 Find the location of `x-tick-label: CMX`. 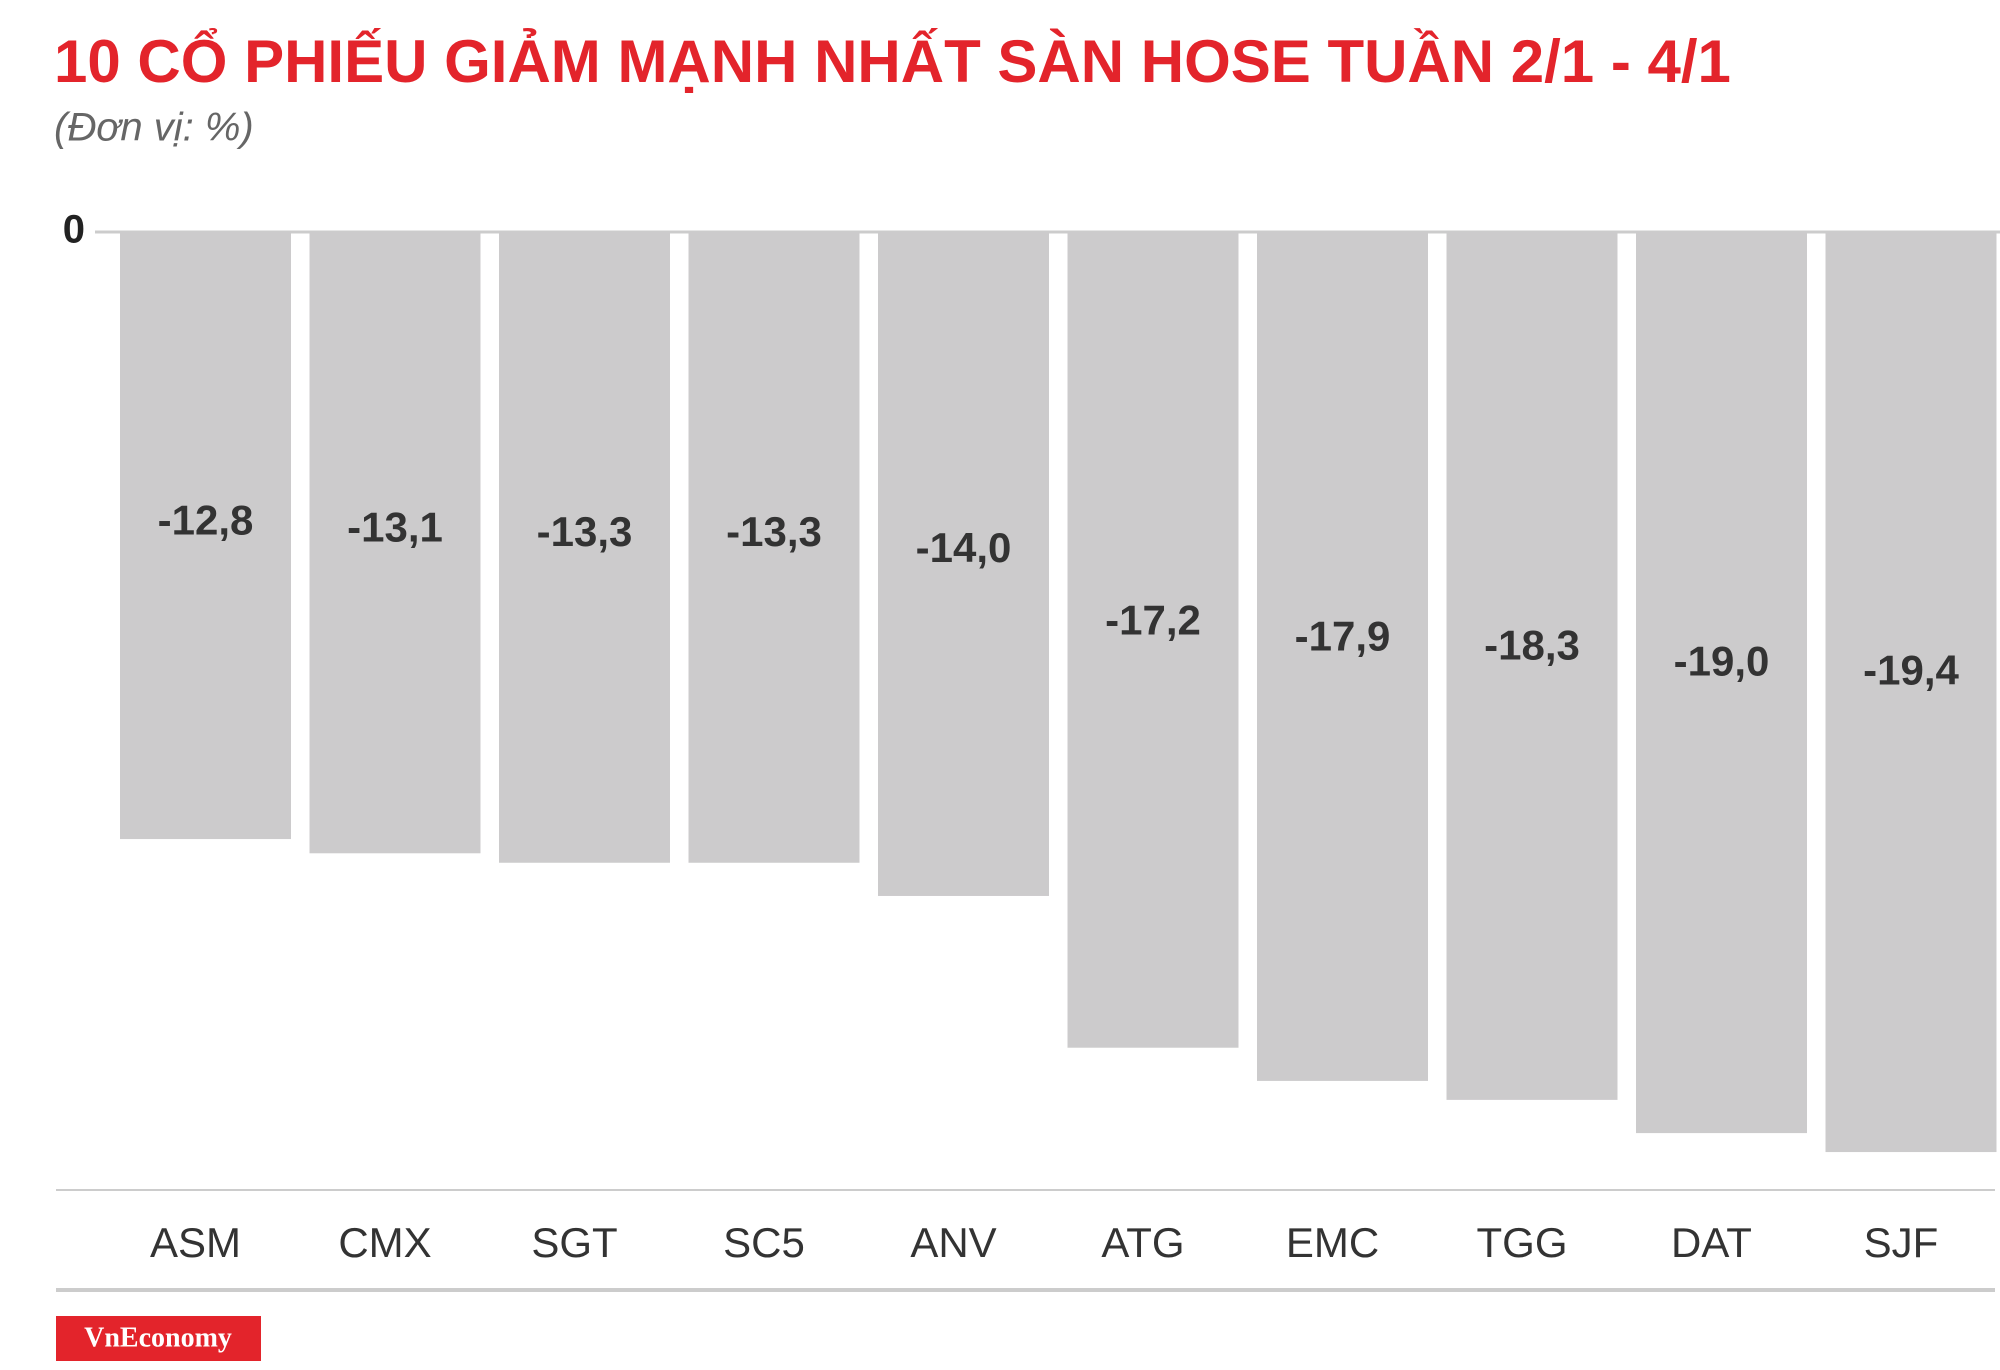

x-tick-label: CMX is located at coordinates (384, 1242).